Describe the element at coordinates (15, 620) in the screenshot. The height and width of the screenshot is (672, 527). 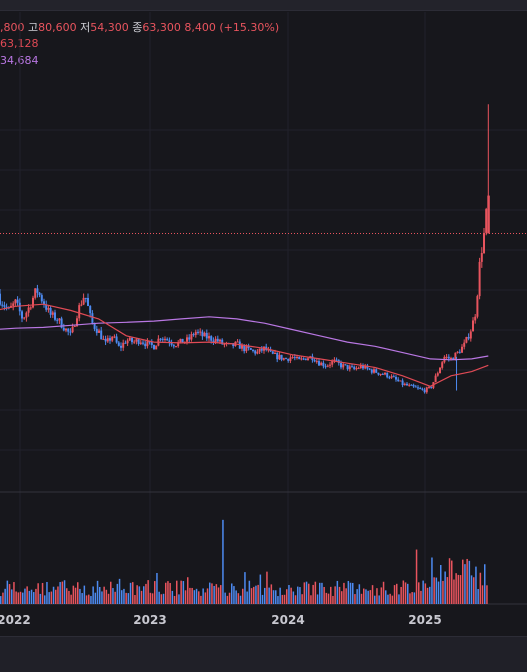
I see `x-axis-label: 2022` at that location.